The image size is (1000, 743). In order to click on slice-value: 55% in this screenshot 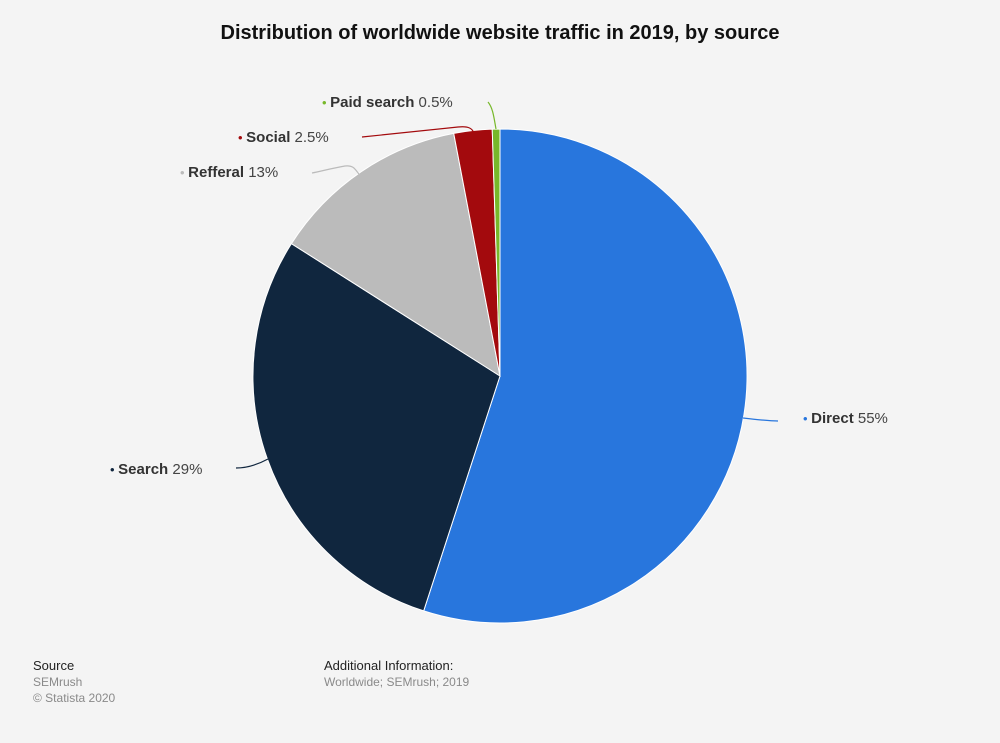, I will do `click(871, 418)`.